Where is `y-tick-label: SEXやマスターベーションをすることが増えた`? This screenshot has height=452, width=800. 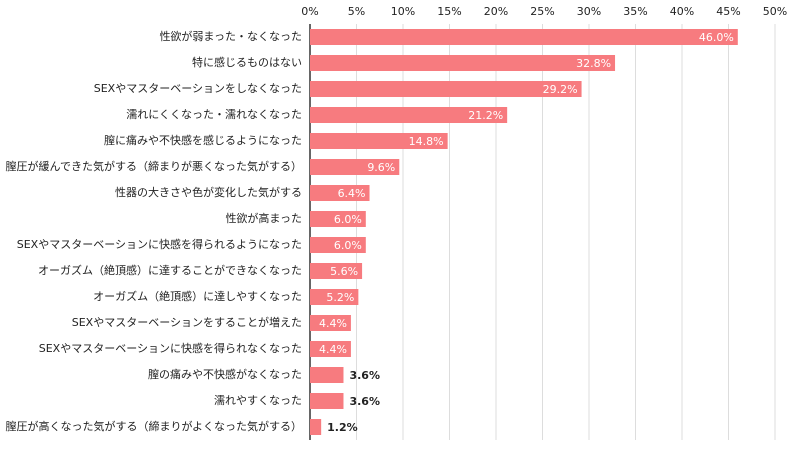
y-tick-label: SEXやマスターベーションをすることが増えた is located at coordinates (187, 322).